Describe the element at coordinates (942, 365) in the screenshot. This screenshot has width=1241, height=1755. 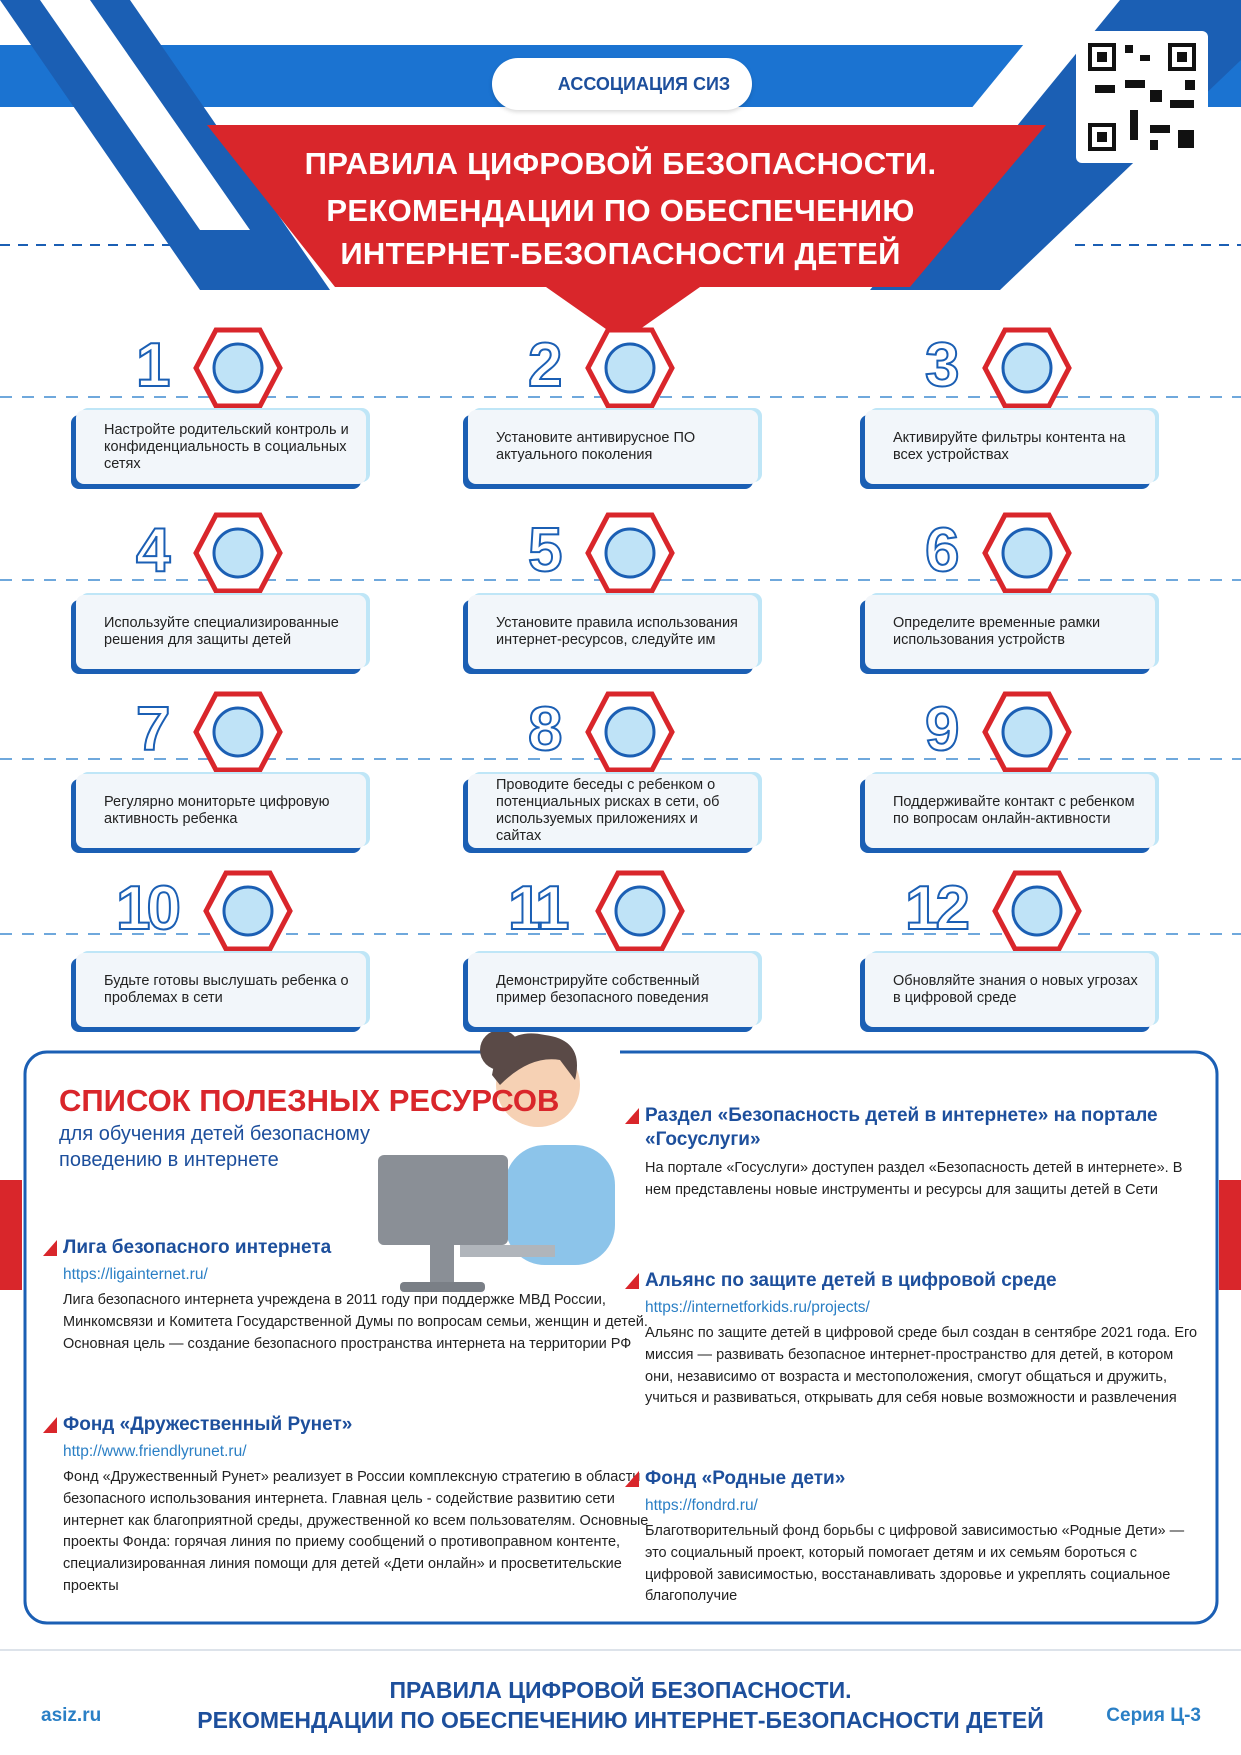
I see `tip-number: 3` at that location.